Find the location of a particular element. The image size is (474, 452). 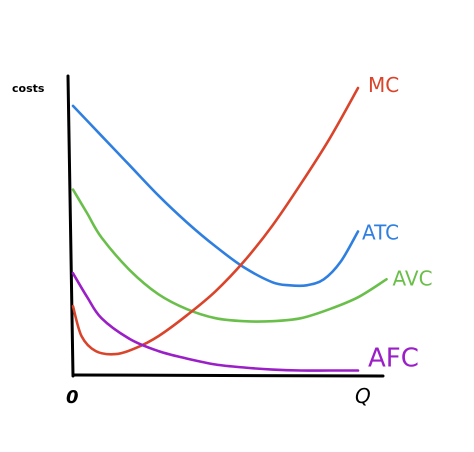

x-axis-label: Q is located at coordinates (363, 396).